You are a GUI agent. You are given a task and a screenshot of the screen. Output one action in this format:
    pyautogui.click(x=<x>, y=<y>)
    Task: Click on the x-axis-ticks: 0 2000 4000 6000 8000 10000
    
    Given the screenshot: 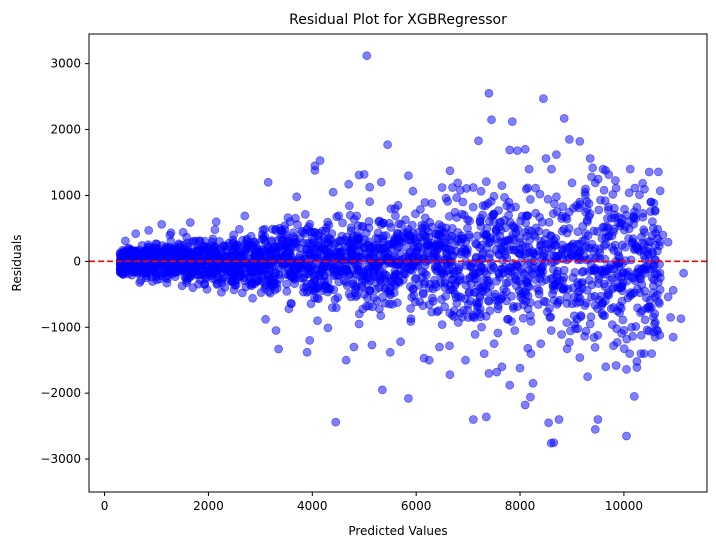 What is the action you would take?
    pyautogui.click(x=372, y=502)
    